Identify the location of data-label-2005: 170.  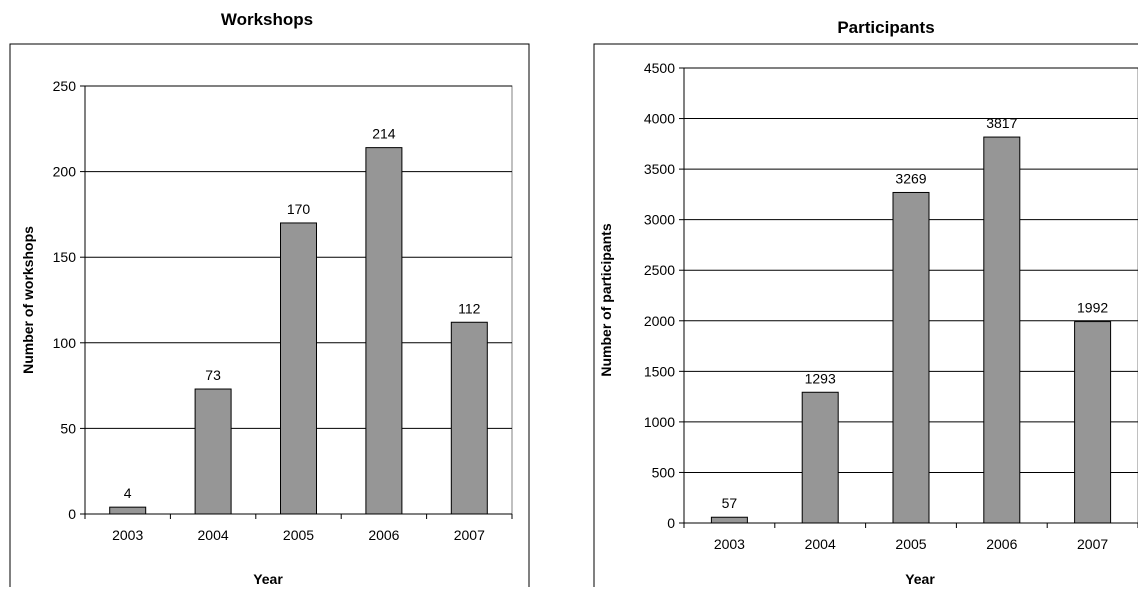
(299, 209).